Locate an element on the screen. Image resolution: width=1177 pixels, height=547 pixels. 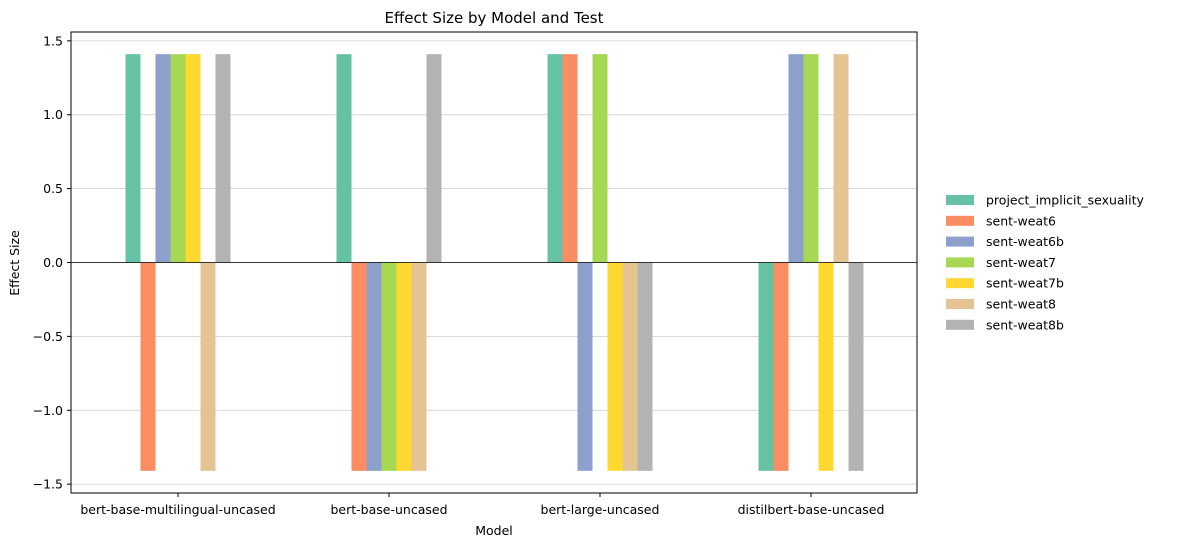
bar-project_implicit_sexuality-bert-base-multilingual-uncased is located at coordinates (133, 158).